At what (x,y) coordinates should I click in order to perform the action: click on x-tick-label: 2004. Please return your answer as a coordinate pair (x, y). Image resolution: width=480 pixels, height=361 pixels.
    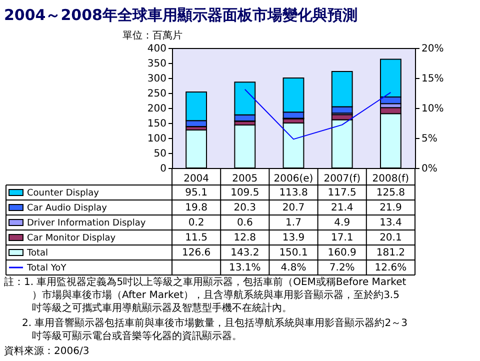
    Looking at the image, I should click on (197, 179).